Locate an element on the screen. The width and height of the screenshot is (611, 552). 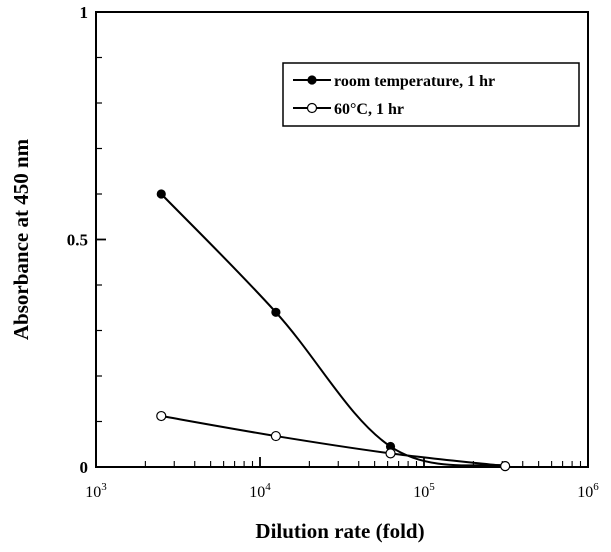
y-tick-label: 0 is located at coordinates (84, 467).